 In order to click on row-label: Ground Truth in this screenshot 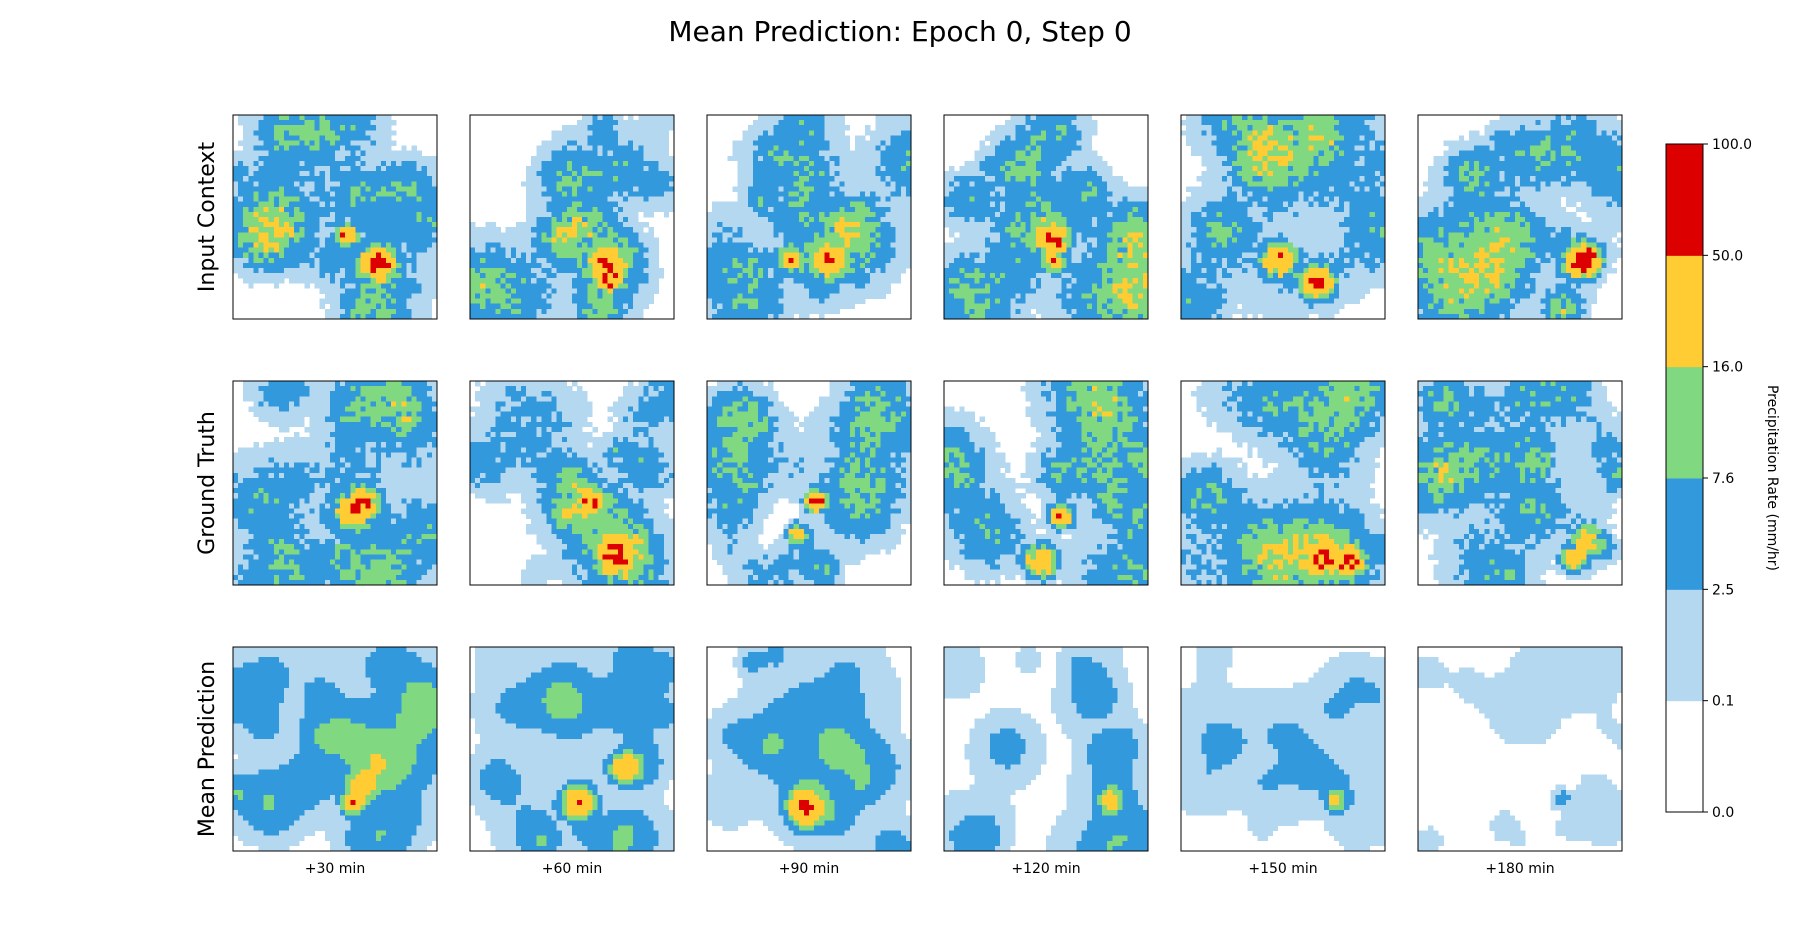, I will do `click(207, 483)`.